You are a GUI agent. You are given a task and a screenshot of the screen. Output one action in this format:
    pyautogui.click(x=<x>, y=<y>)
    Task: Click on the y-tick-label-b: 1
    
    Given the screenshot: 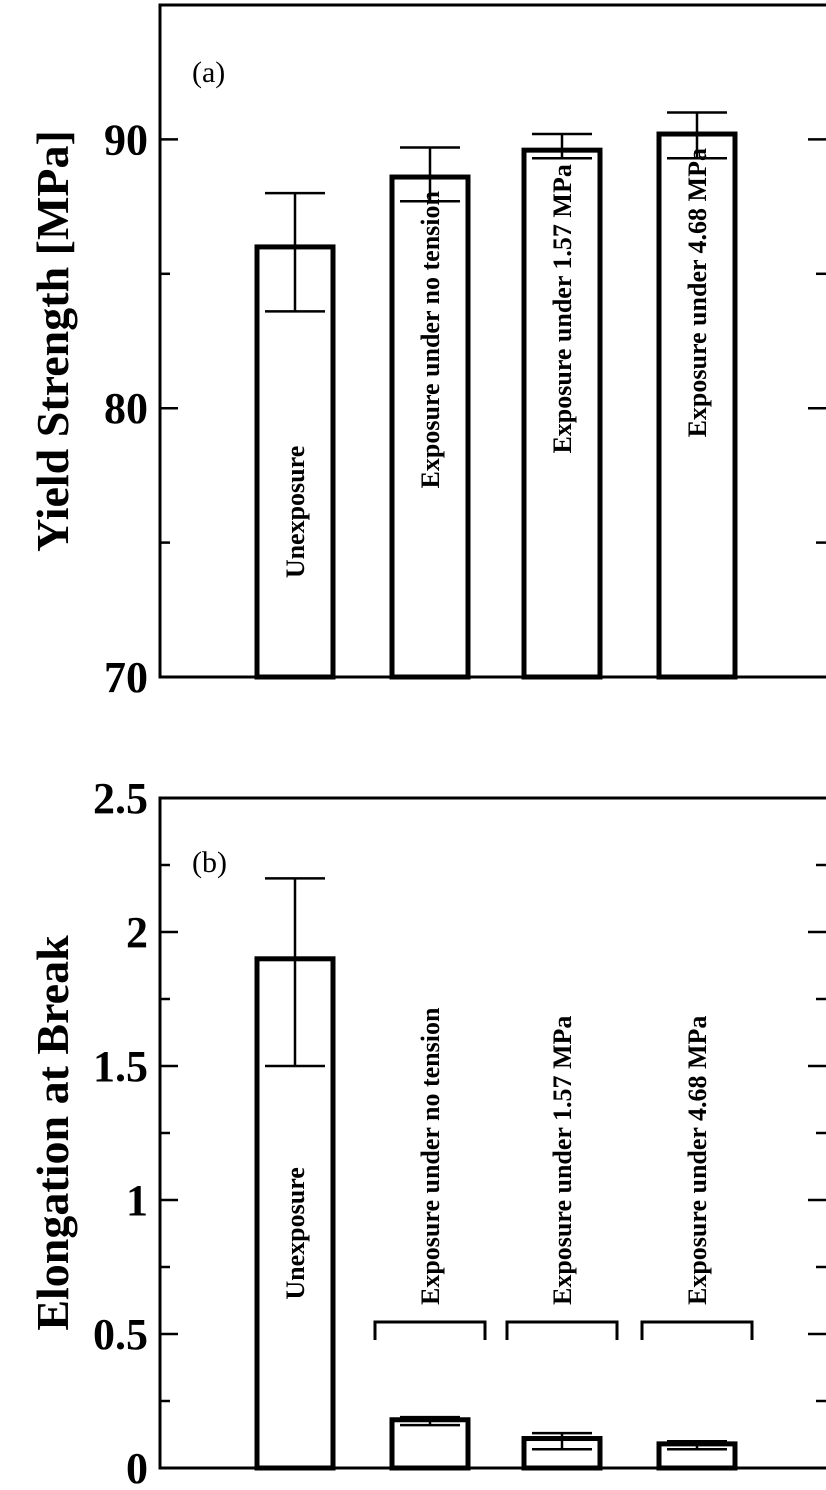 What is the action you would take?
    pyautogui.click(x=137, y=1200)
    